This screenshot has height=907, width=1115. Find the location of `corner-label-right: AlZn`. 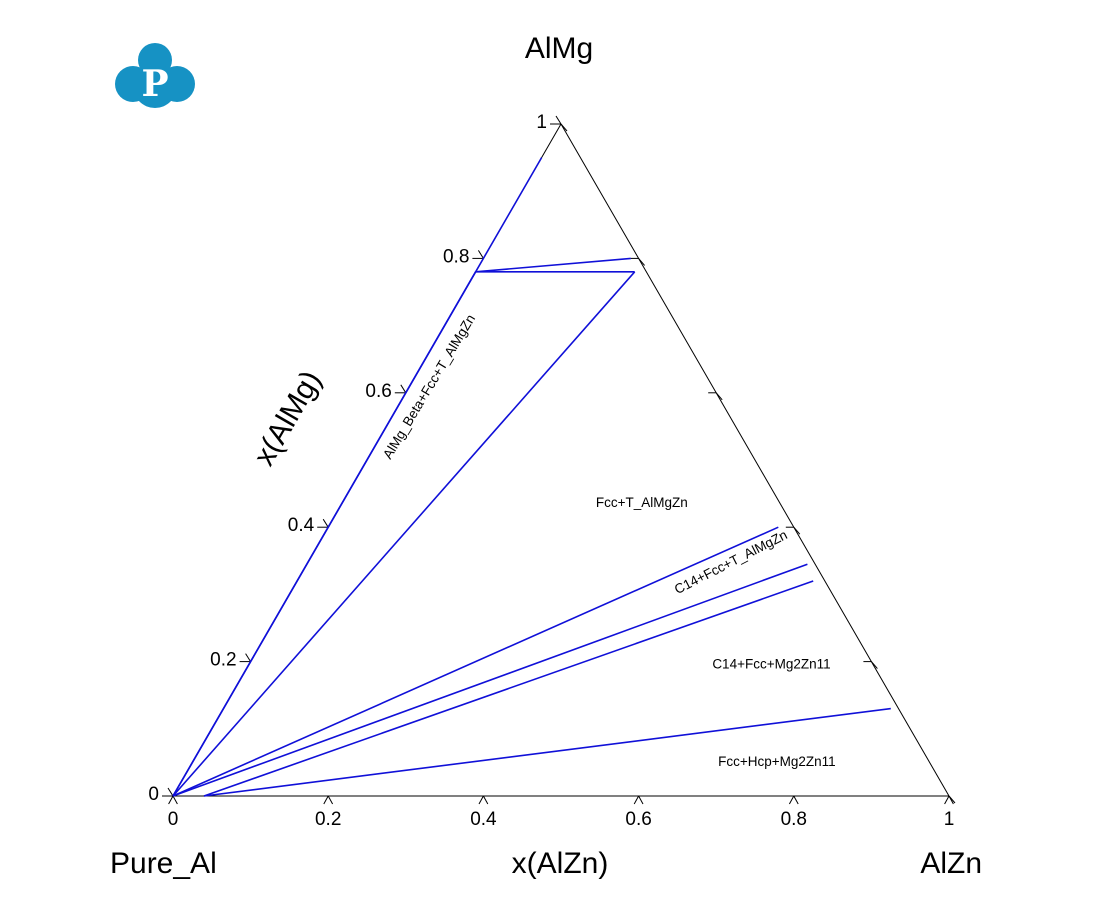

corner-label-right: AlZn is located at coordinates (951, 863).